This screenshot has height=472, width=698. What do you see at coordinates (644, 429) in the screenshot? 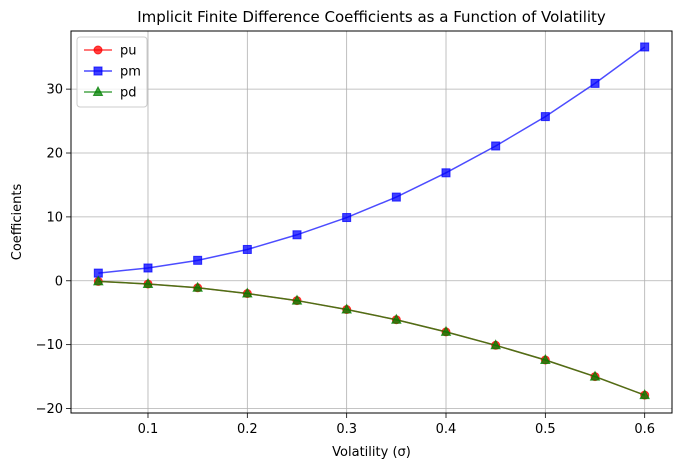
I see `x-tick-label: 0.6` at bounding box center [644, 429].